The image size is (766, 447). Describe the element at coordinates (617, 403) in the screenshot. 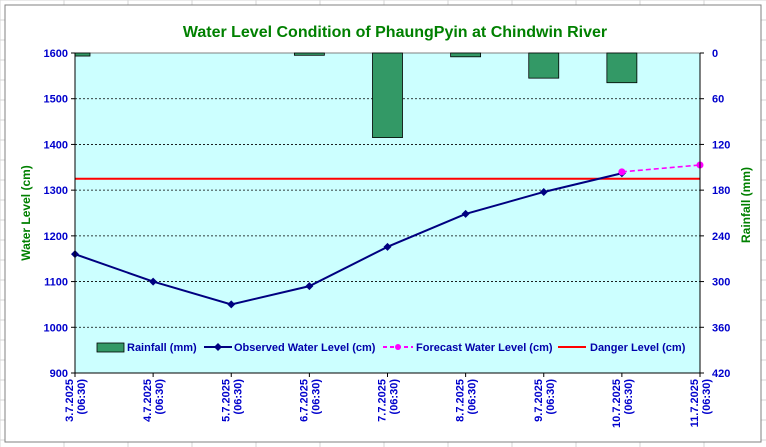

I see `x-tick-label-date: 10.7.2025` at that location.